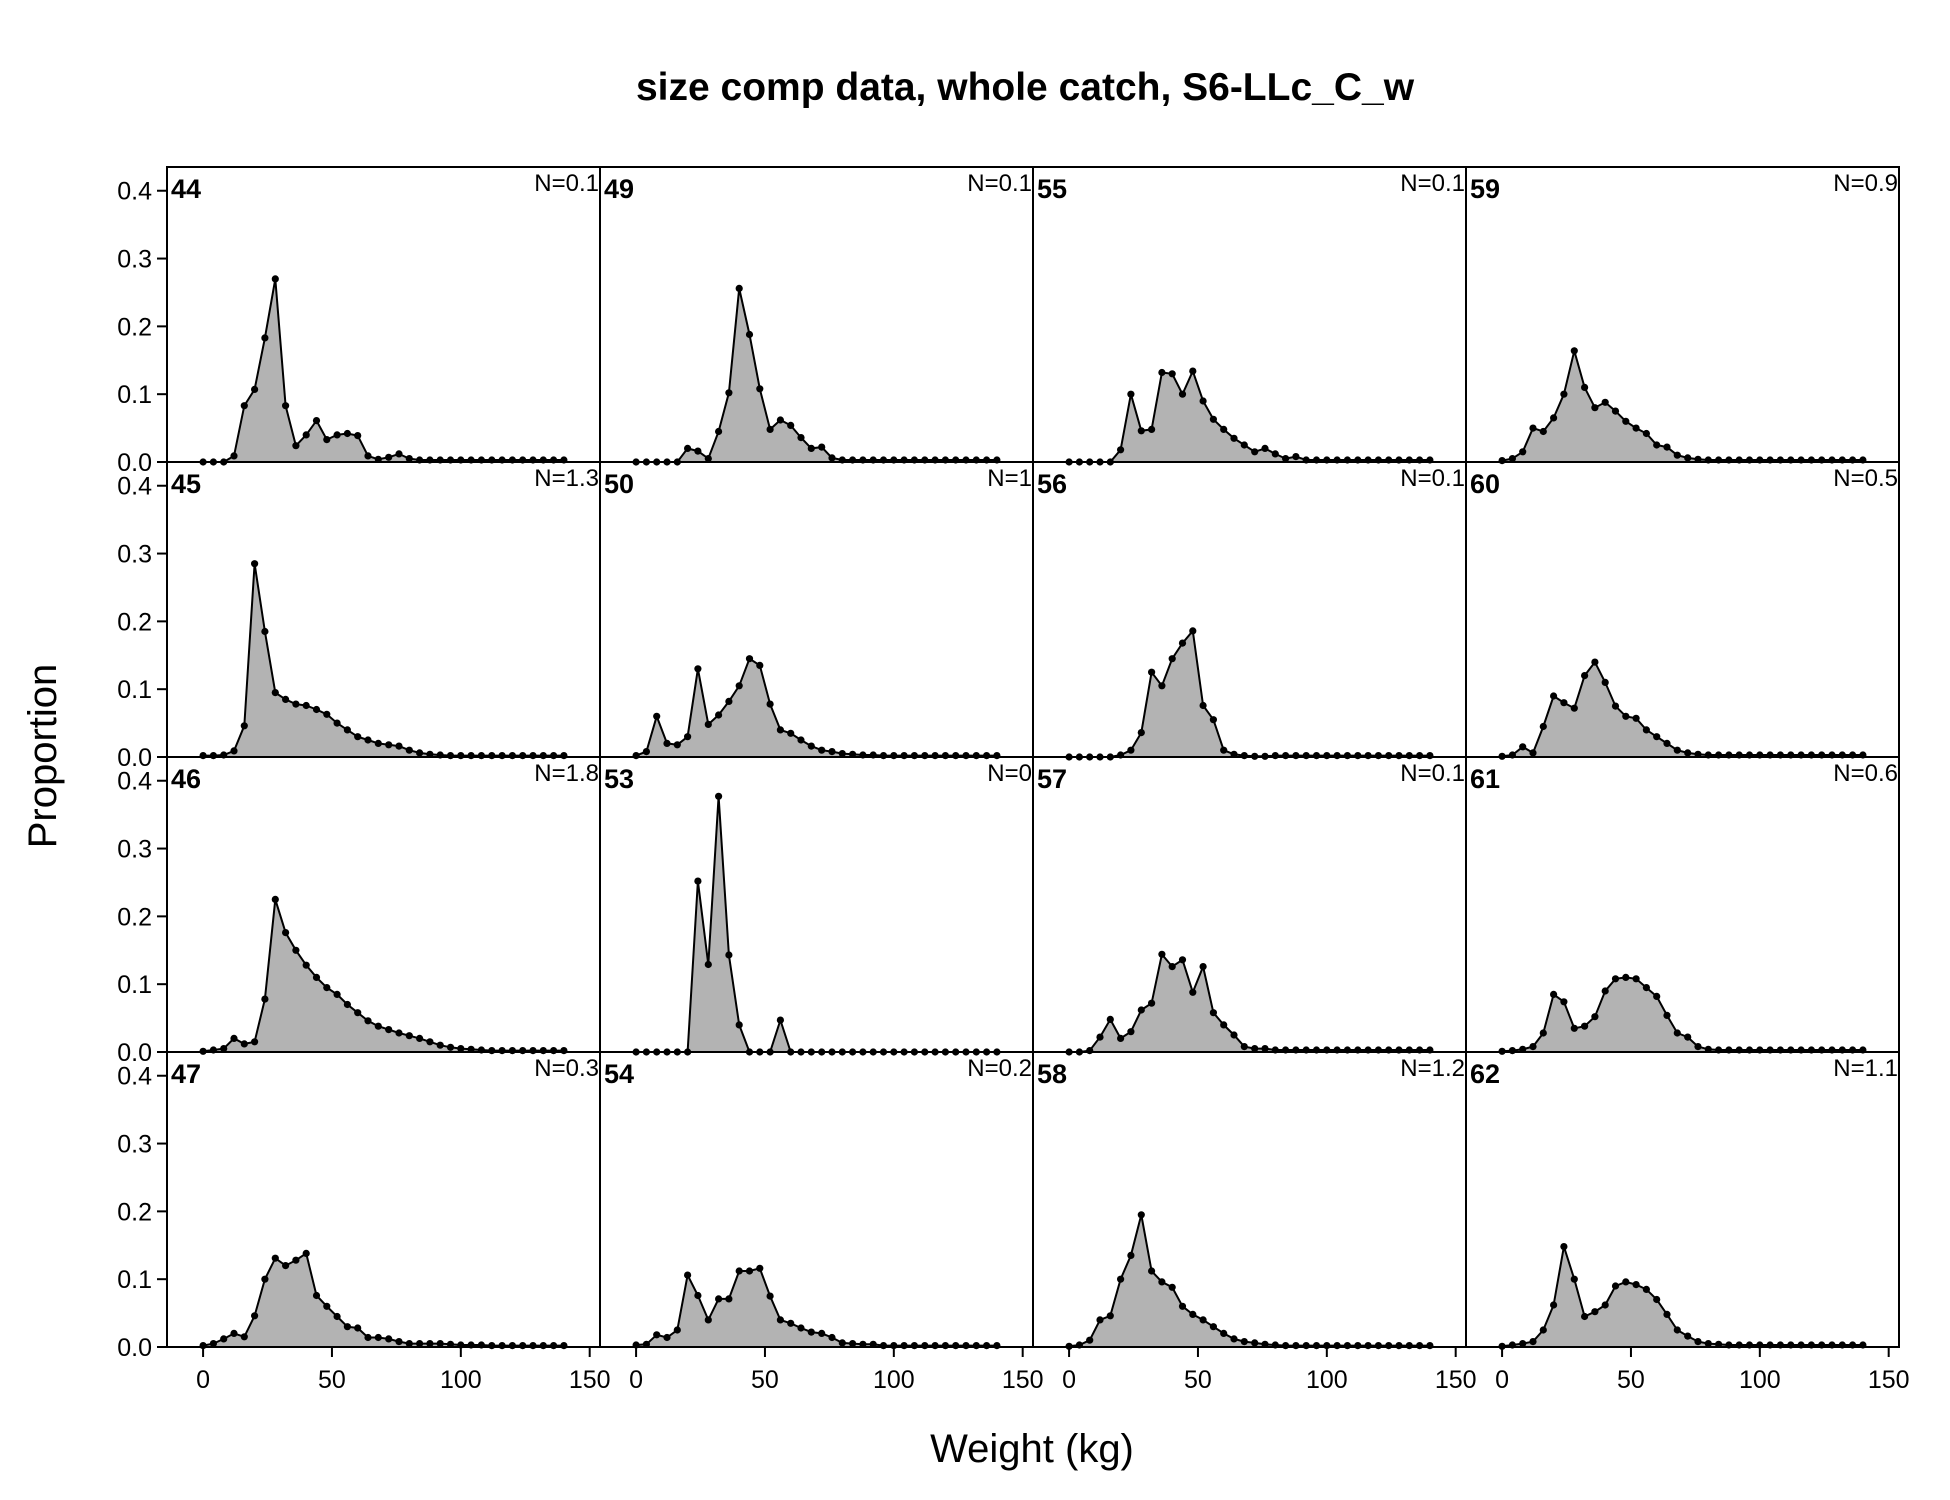 Image resolution: width=1950 pixels, height=1500 pixels. Describe the element at coordinates (1052, 189) in the screenshot. I see `panel-label: 55` at that location.